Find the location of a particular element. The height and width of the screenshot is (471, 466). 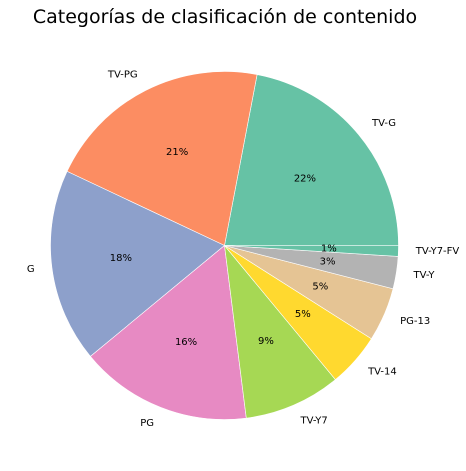

pct-label-g: 18% is located at coordinates (121, 258).